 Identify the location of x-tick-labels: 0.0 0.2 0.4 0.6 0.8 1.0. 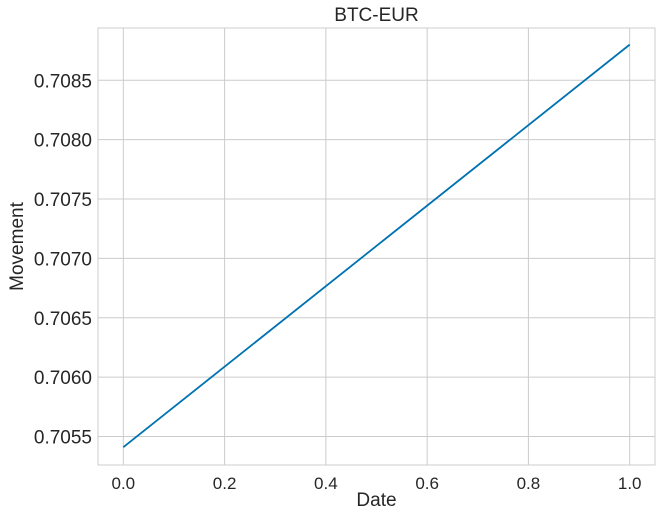
(376, 483).